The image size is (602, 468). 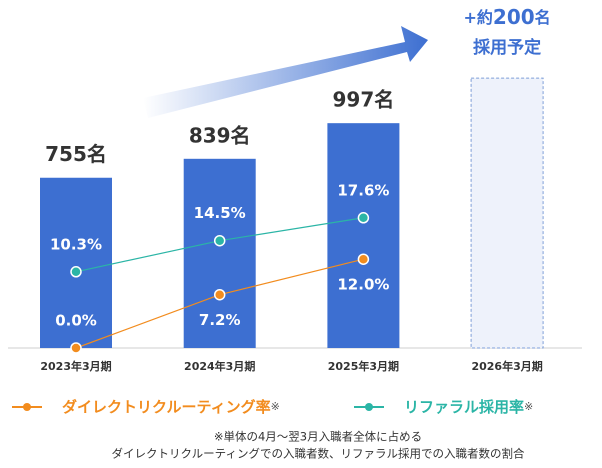 I want to click on plan-label: +約200名, so click(x=507, y=17).